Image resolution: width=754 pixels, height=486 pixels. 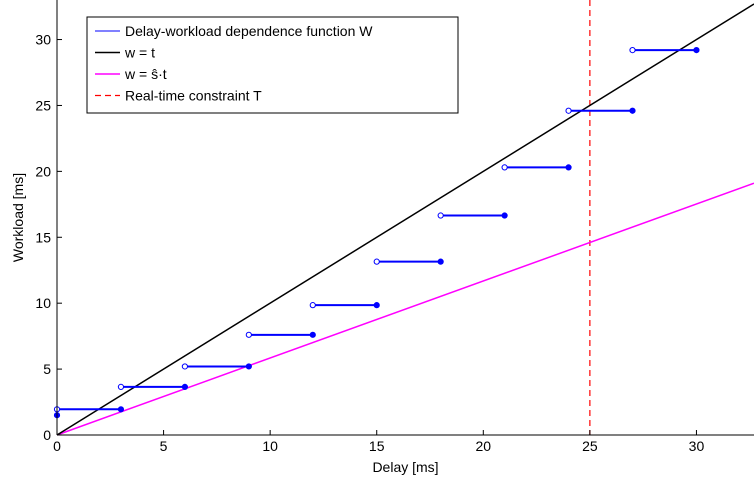 What do you see at coordinates (193, 96) in the screenshot?
I see `legend-entry: Real-time constraint T` at bounding box center [193, 96].